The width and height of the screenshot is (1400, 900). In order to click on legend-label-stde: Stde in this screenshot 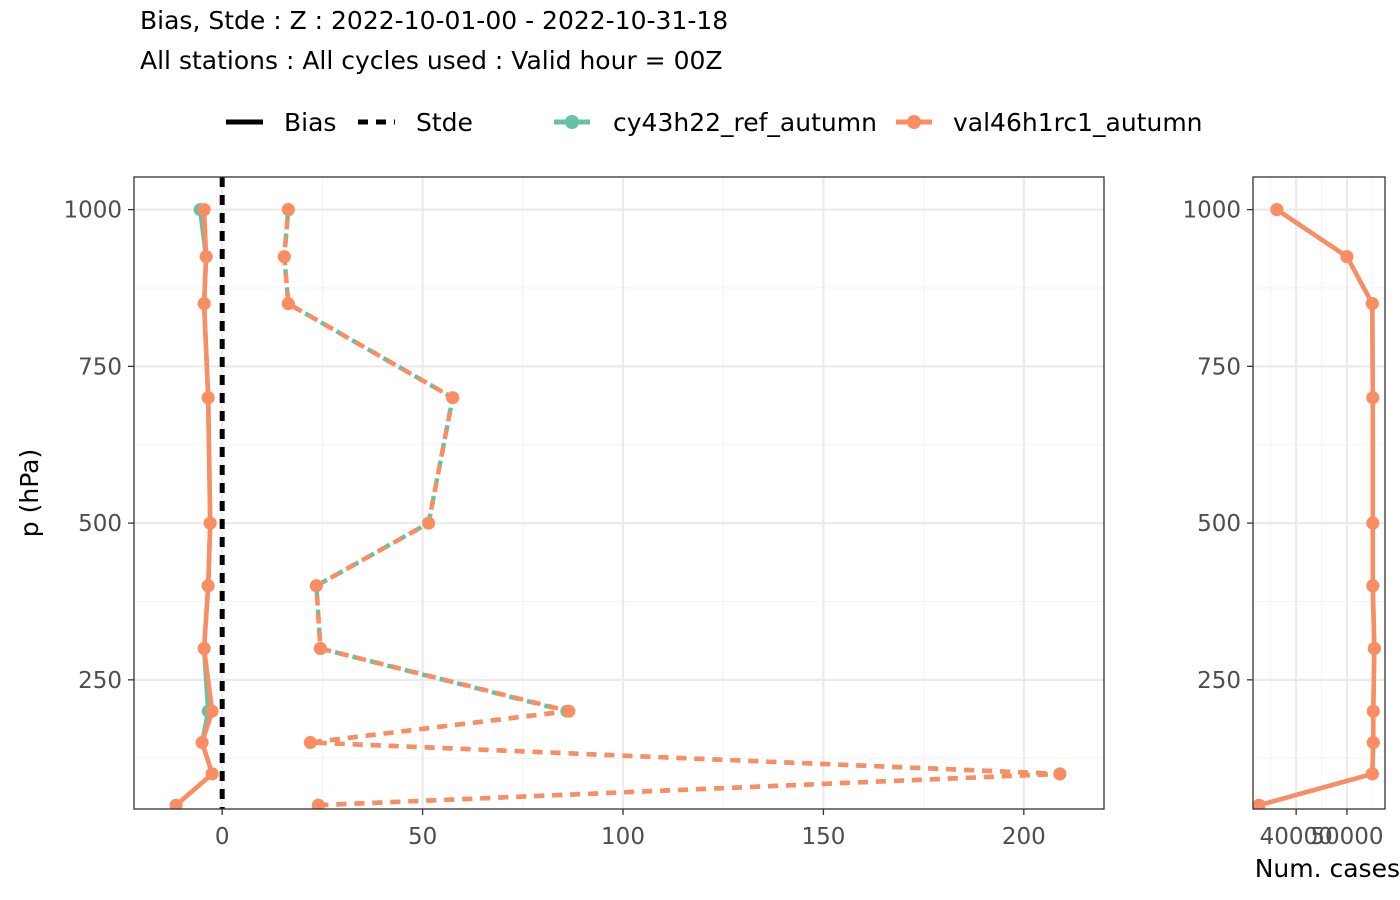, I will do `click(444, 122)`.